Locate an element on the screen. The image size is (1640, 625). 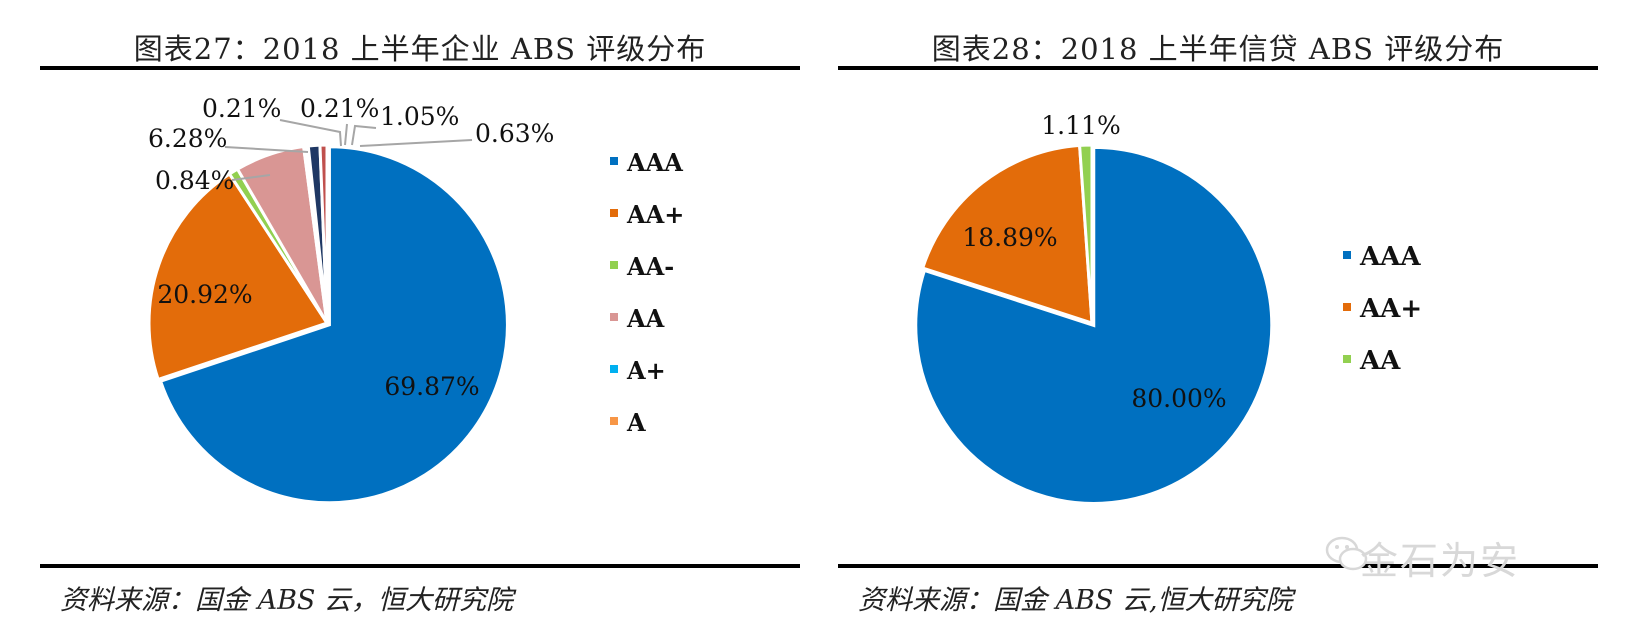
watermark-text: 金石为安 is located at coordinates (1440, 561).